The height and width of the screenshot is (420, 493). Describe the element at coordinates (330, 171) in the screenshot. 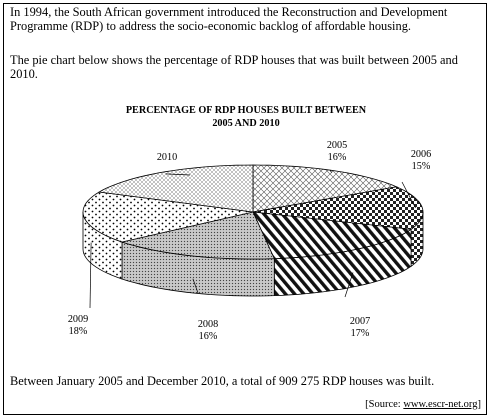

I see `leader-line-2005` at that location.